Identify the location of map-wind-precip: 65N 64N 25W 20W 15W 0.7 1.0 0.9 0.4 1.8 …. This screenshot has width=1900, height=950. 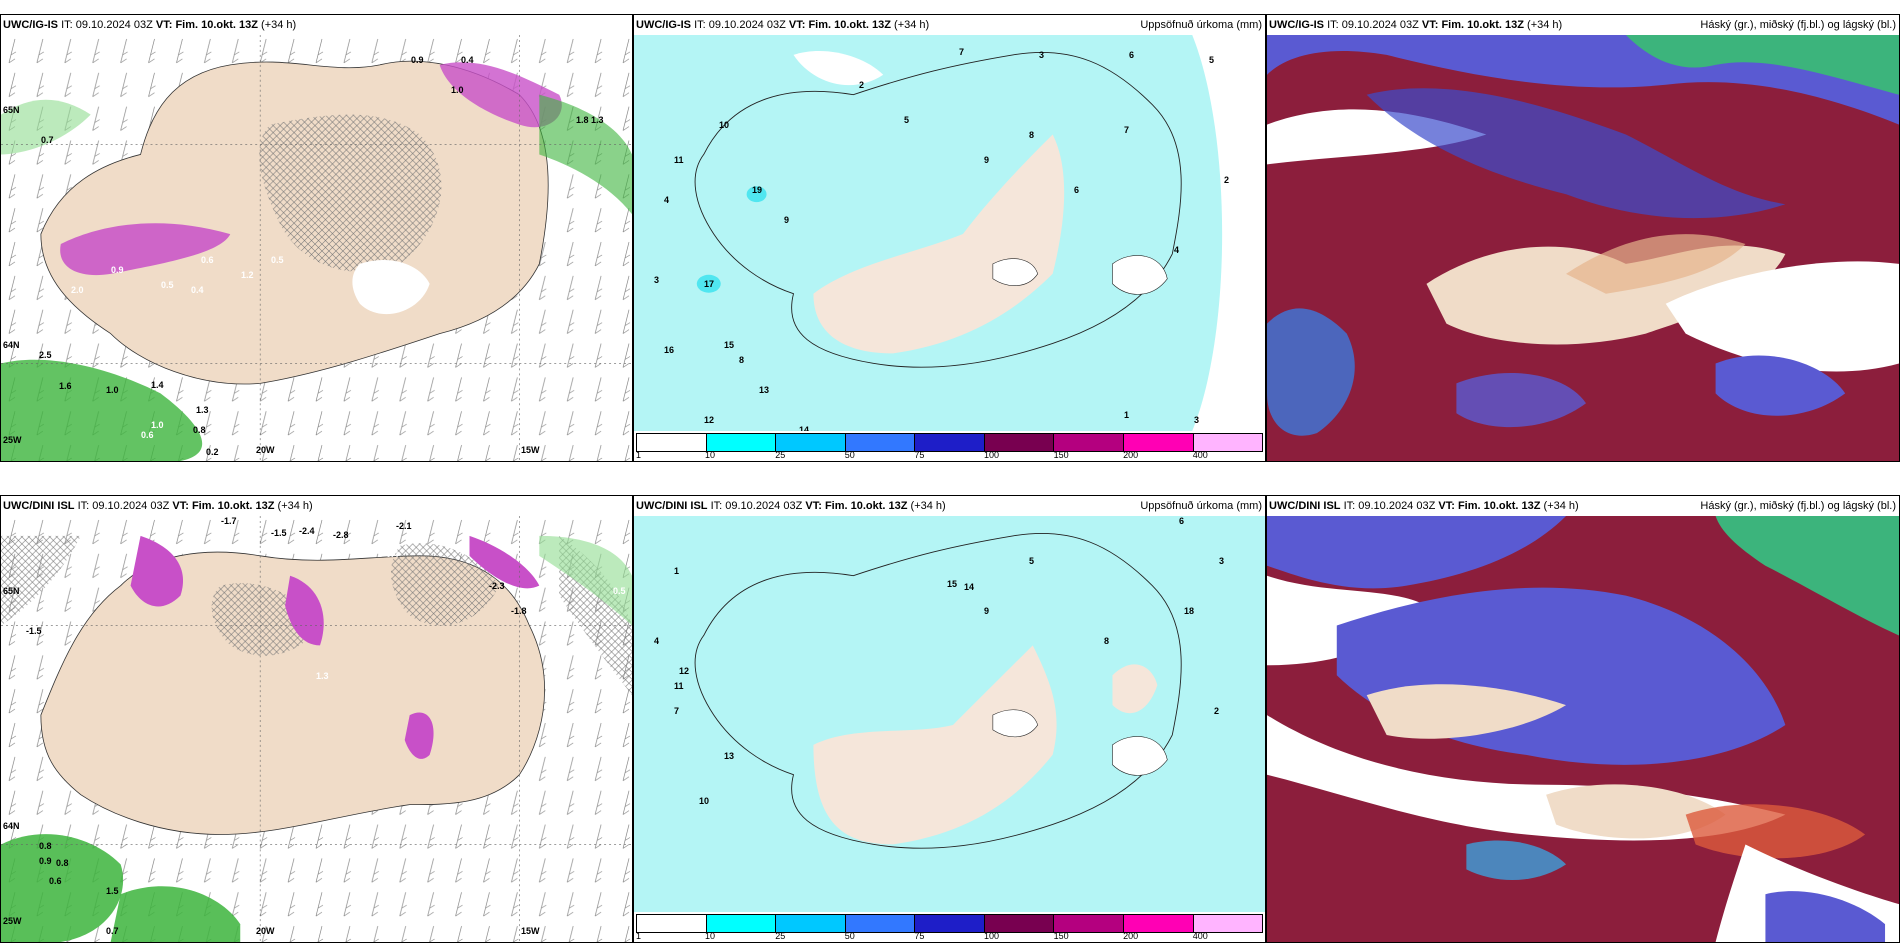
(316, 248).